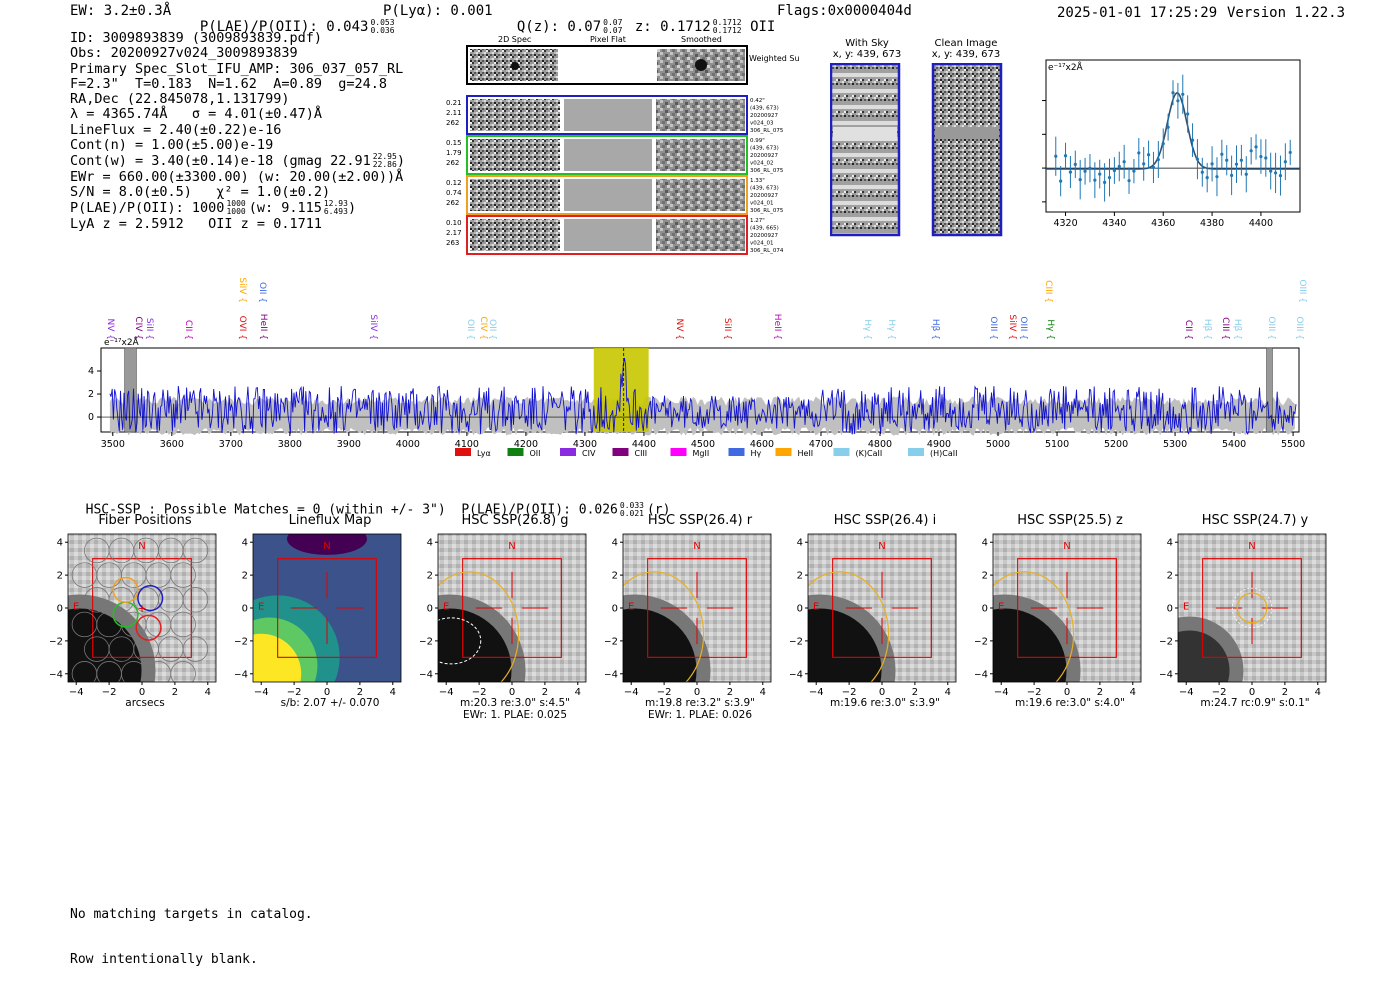 Image resolution: width=1400 pixels, height=982 pixels. I want to click on clean-image, so click(967, 150).